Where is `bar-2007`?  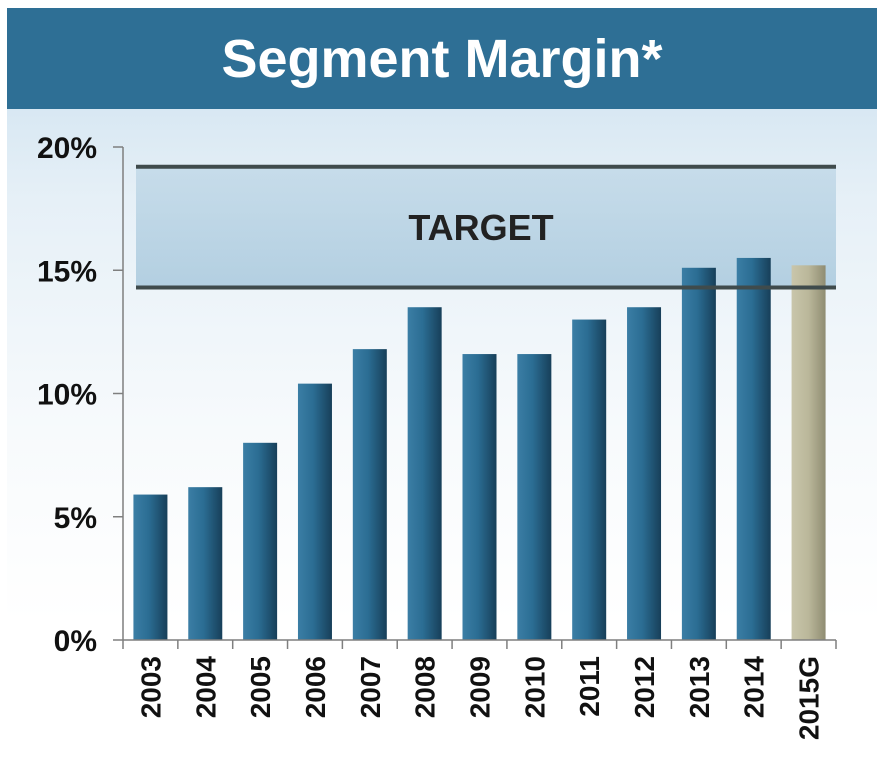
bar-2007 is located at coordinates (369, 494).